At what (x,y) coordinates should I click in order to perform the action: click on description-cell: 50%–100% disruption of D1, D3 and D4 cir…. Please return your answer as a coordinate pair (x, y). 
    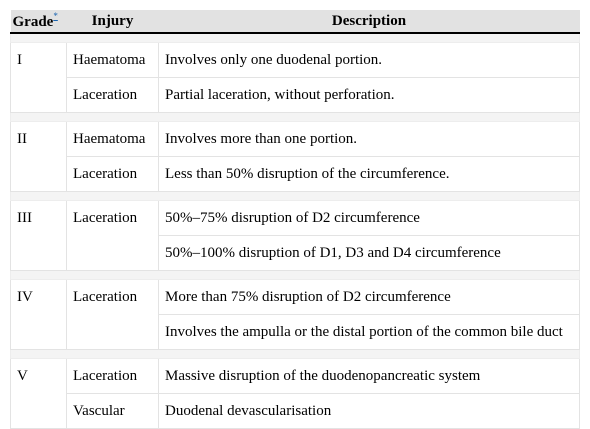
    Looking at the image, I should click on (369, 253).